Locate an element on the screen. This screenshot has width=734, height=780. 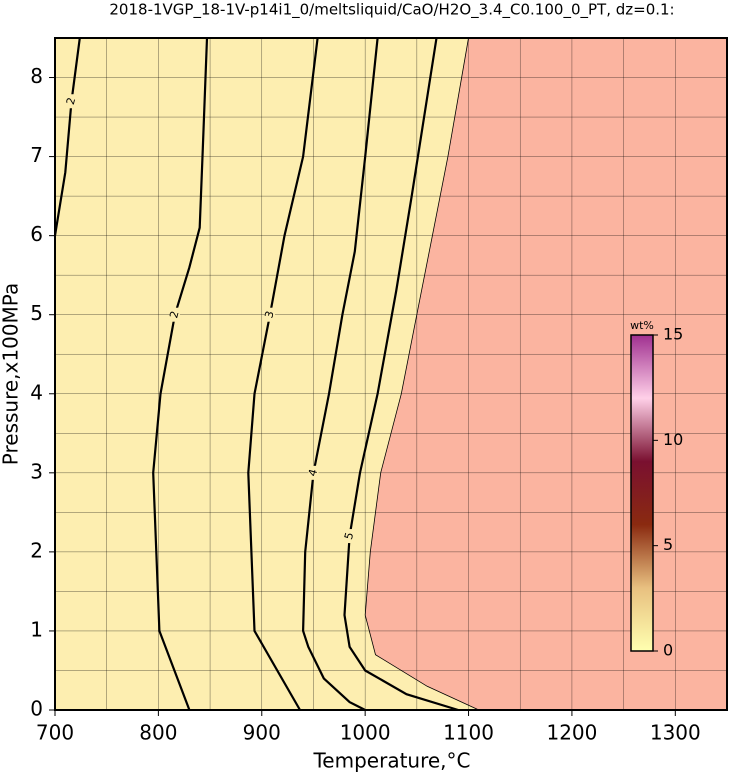
y-tick-label: 8 is located at coordinates (36, 76).